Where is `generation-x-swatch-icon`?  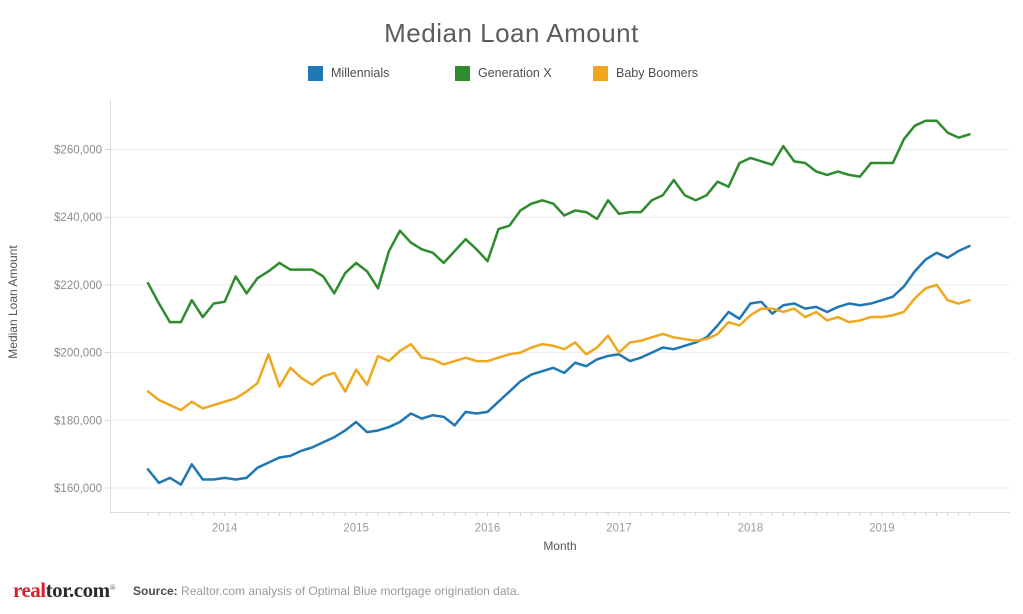 generation-x-swatch-icon is located at coordinates (462, 73).